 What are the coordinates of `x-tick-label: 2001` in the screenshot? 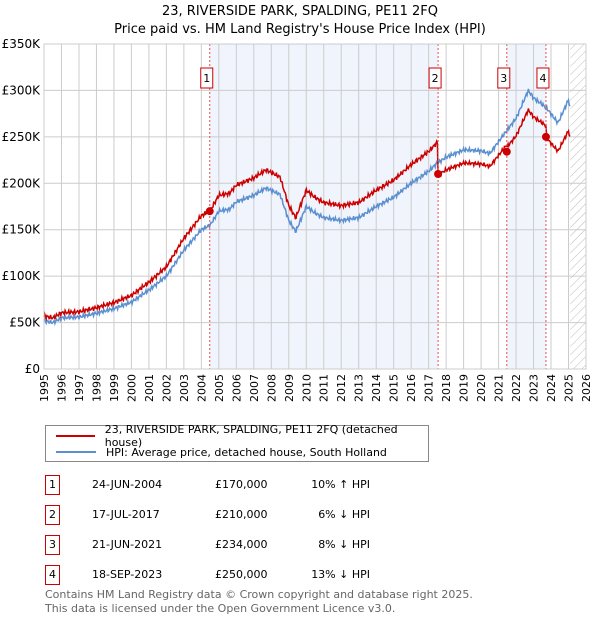 It's located at (149, 388).